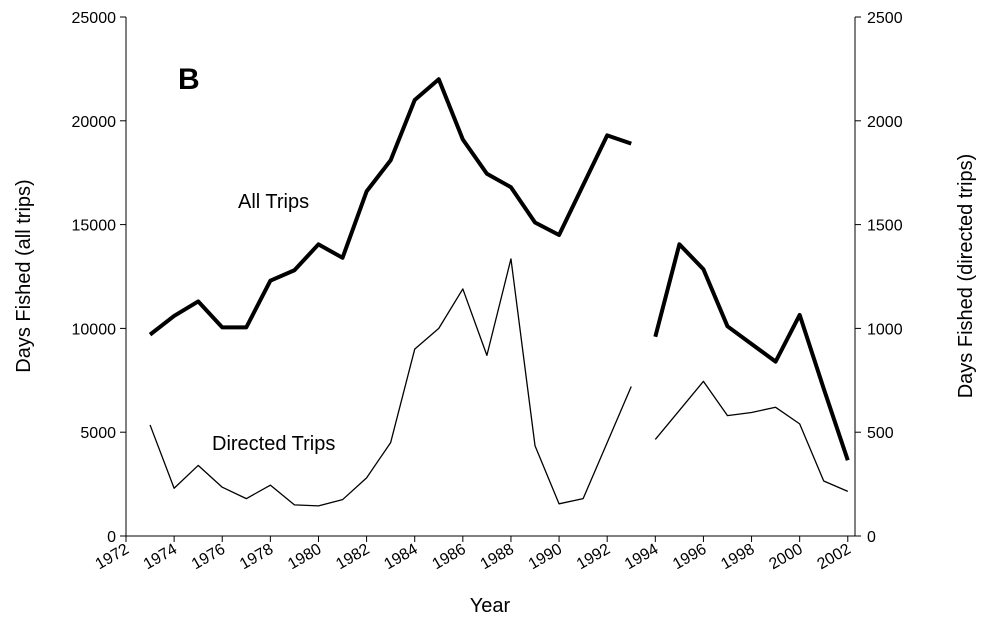 This screenshot has width=984, height=622. What do you see at coordinates (304, 557) in the screenshot?
I see `x-tick-label: 1980` at bounding box center [304, 557].